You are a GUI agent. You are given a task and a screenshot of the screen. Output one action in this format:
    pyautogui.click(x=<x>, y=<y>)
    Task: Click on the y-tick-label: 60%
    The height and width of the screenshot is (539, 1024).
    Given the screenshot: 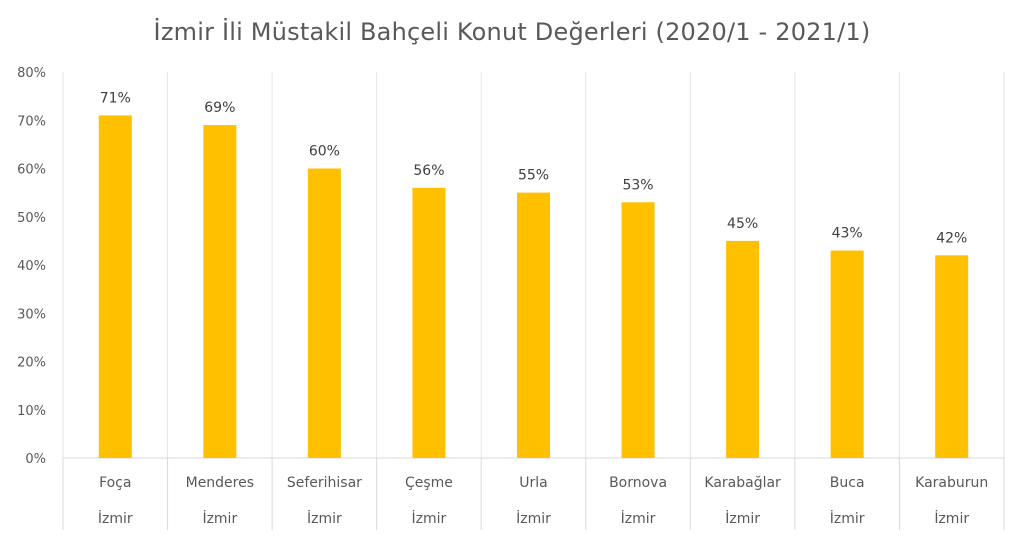 What is the action you would take?
    pyautogui.click(x=31, y=170)
    